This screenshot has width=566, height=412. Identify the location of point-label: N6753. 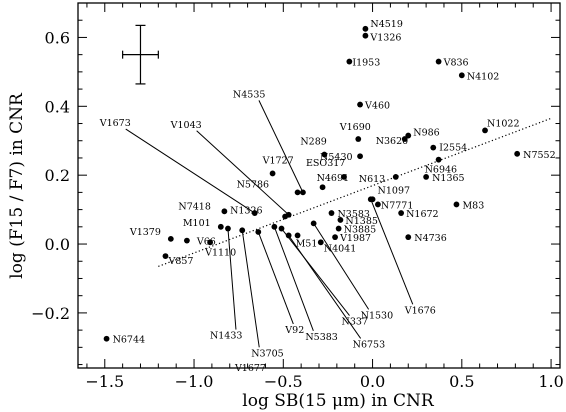
(369, 344).